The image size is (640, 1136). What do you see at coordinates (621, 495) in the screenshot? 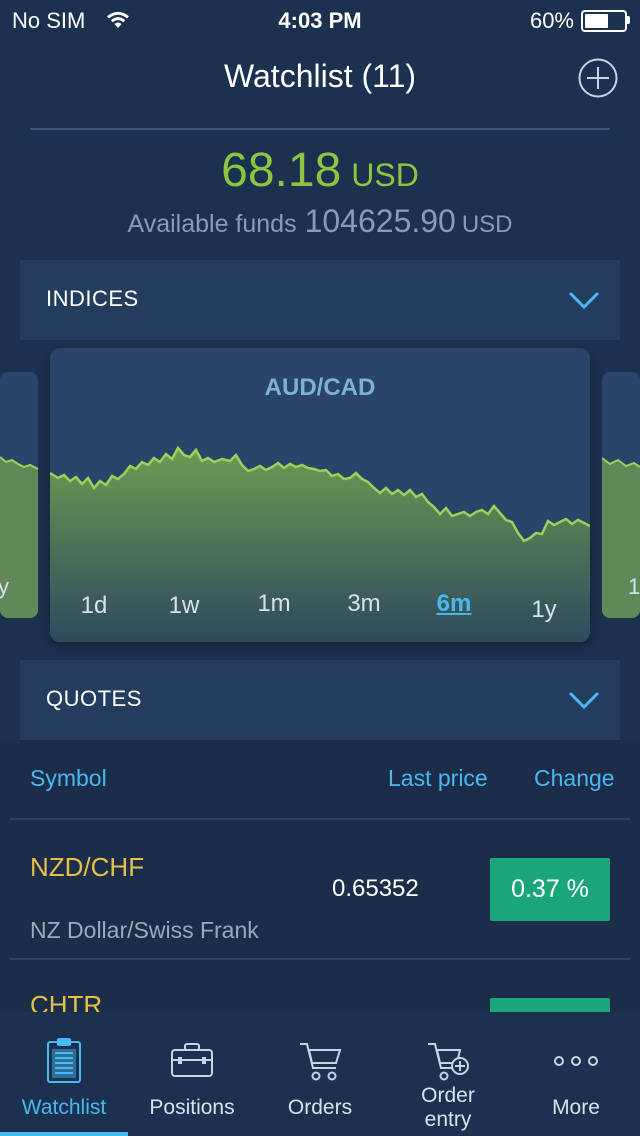
I see `chart-card-next: 1` at bounding box center [621, 495].